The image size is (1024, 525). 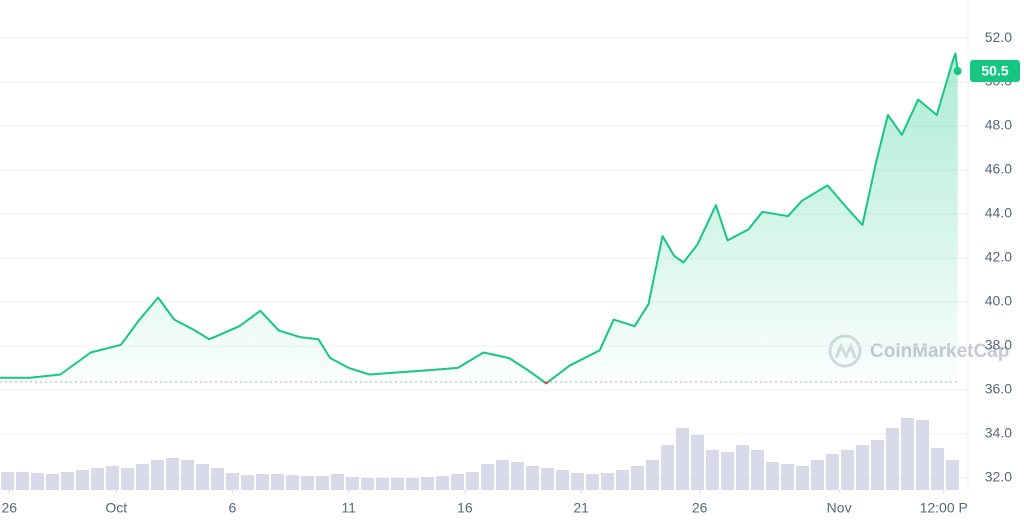 I want to click on last-value-label: 50.5, so click(x=994, y=71).